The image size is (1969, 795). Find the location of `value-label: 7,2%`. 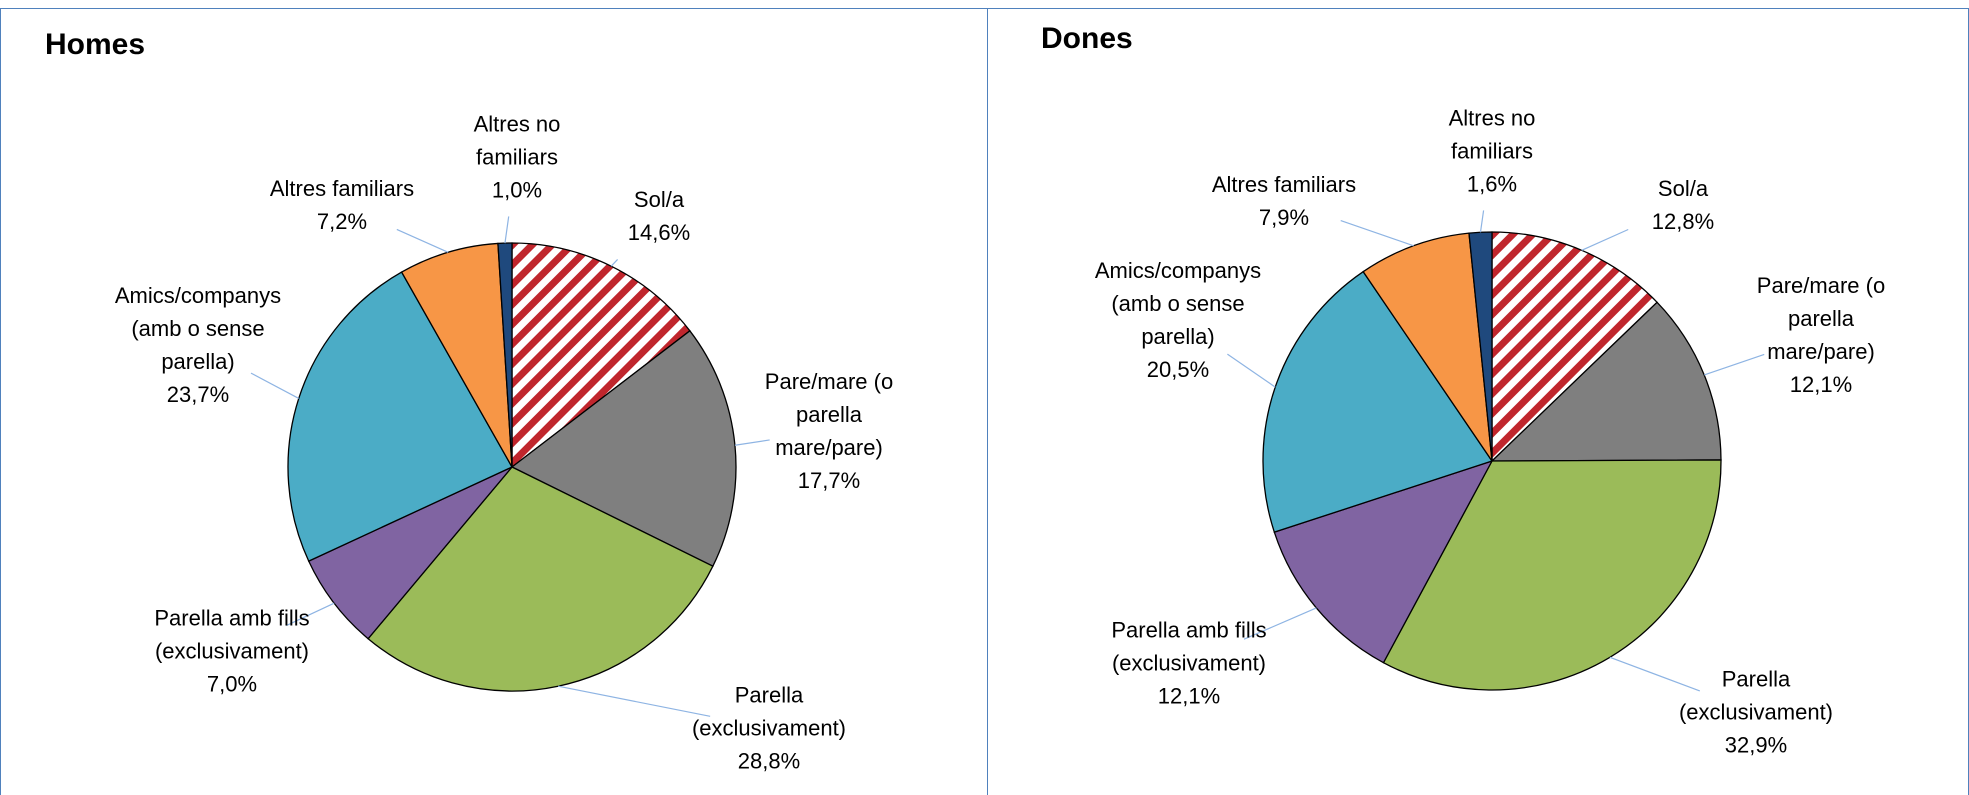

value-label: 7,2% is located at coordinates (342, 221).